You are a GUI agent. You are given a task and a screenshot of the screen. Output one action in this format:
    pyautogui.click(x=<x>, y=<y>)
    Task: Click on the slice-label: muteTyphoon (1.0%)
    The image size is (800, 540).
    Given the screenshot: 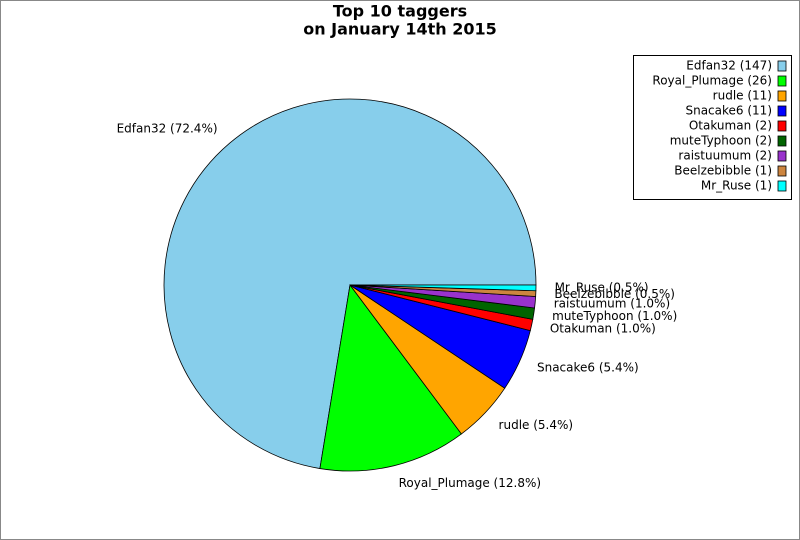 What is the action you would take?
    pyautogui.click(x=614, y=316)
    